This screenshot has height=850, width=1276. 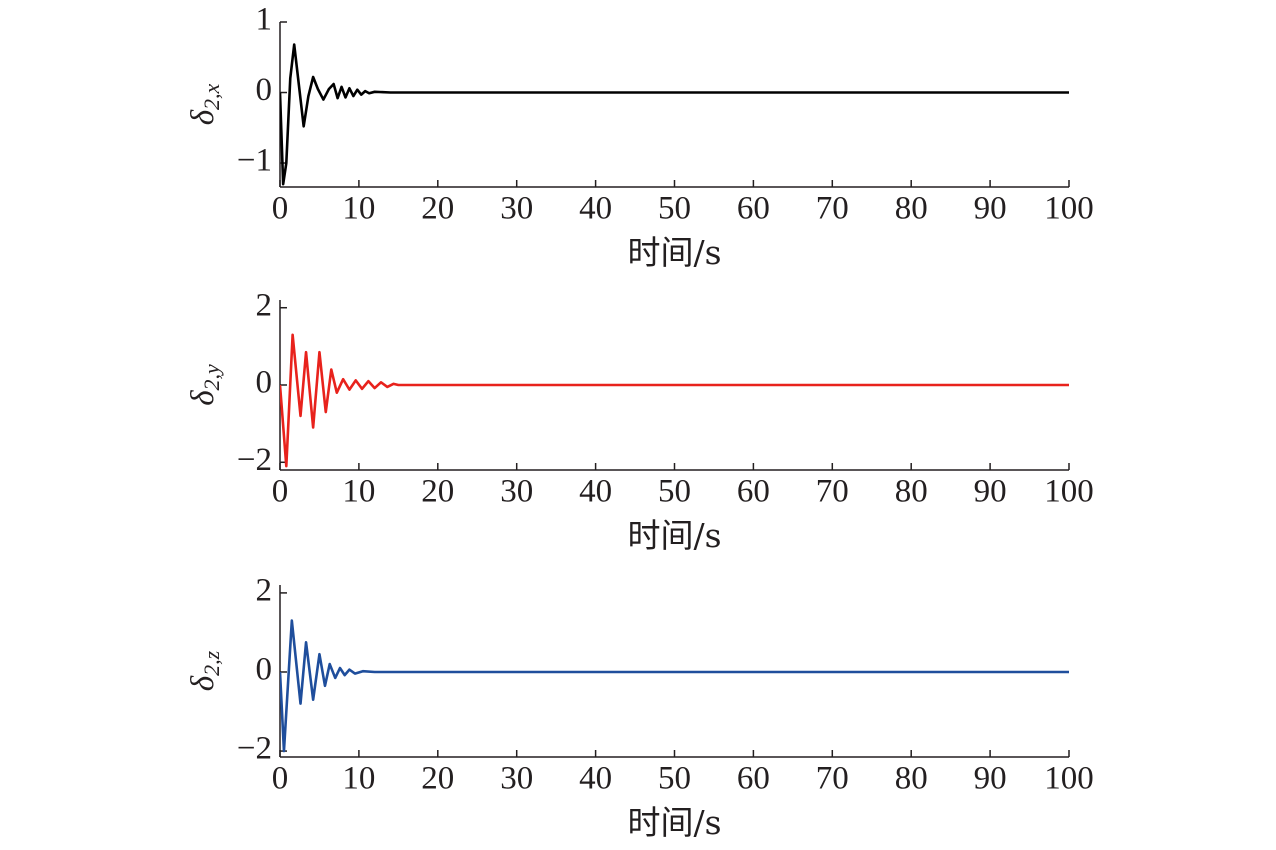 I want to click on y-label-subscript: 2,x, so click(x=211, y=96).